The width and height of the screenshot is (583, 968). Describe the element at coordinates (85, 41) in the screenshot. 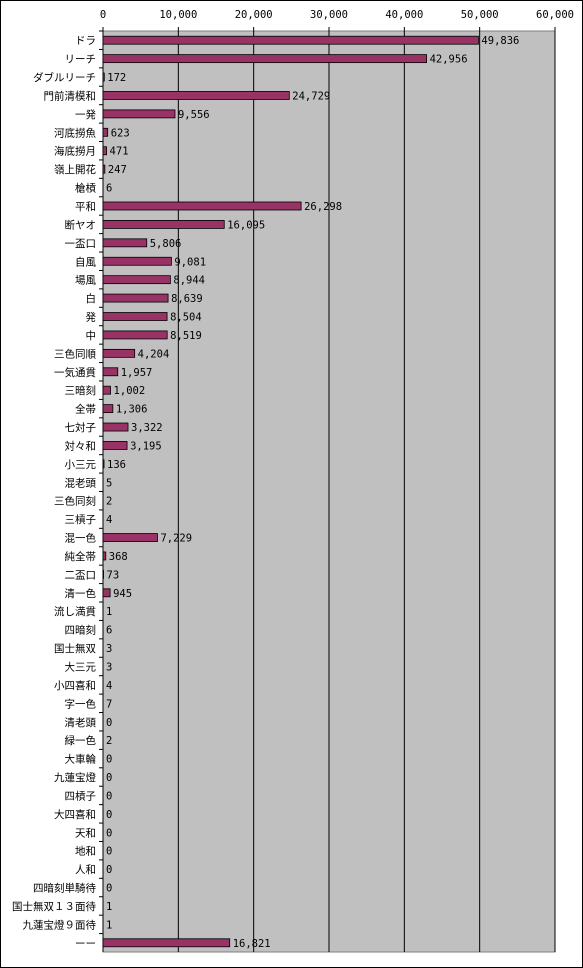

I see `y-tick-label: ドラ` at that location.